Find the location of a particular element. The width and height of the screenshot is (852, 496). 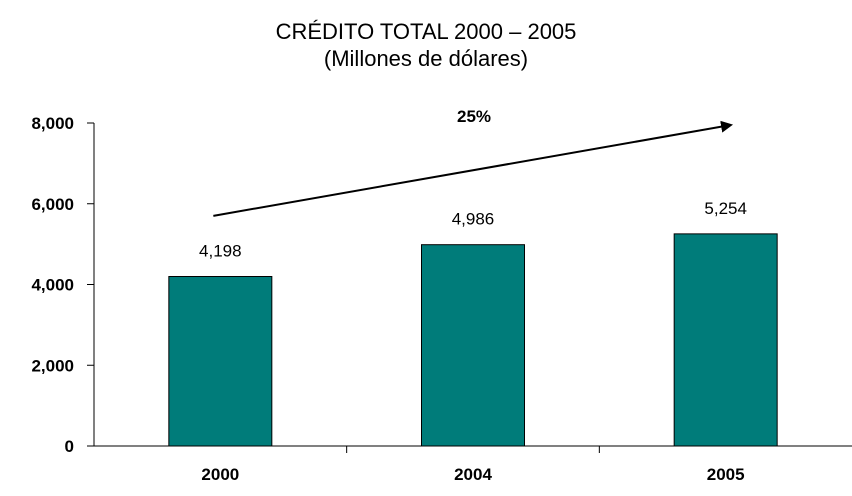

y-tick-label: 6,000 is located at coordinates (52, 204).